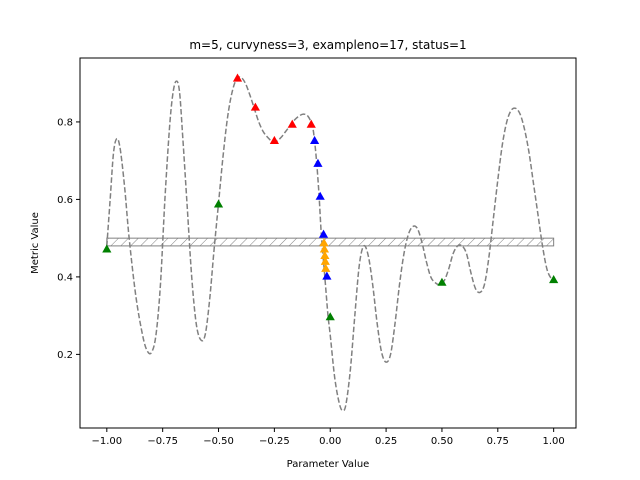  I want to click on x-tick-label: −0.25, so click(274, 441).